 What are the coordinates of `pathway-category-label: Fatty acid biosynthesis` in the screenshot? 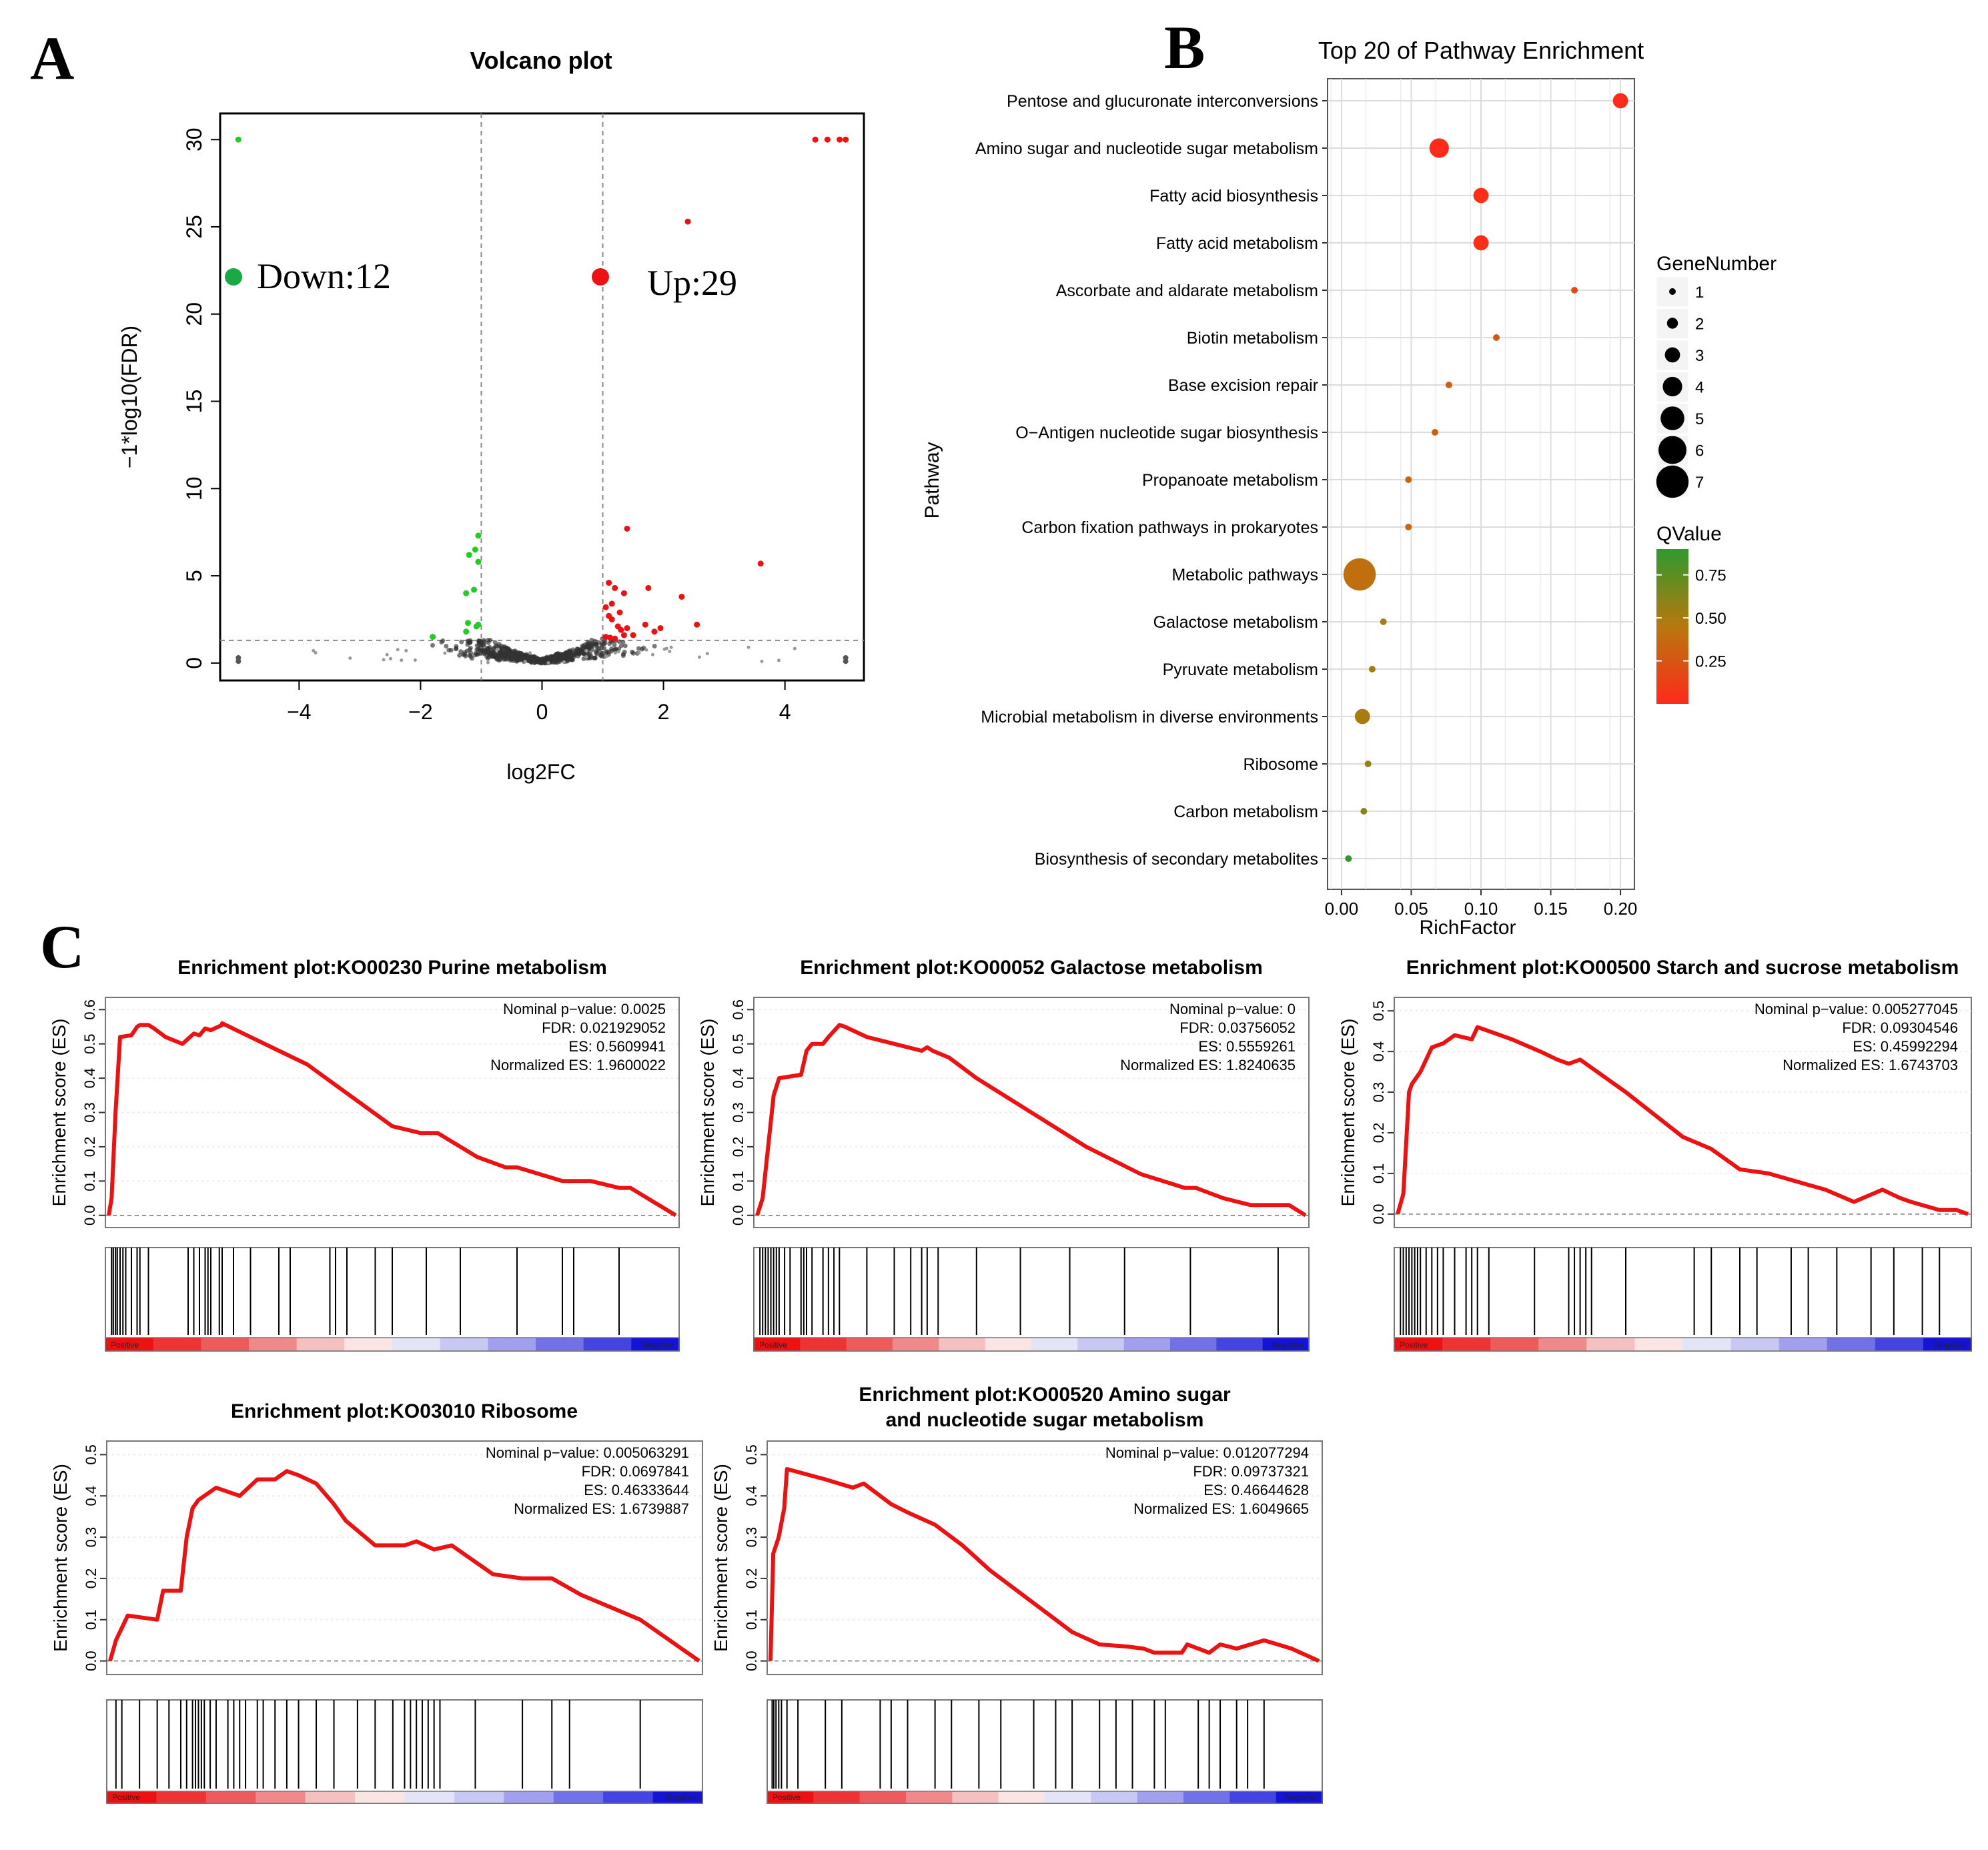 It's located at (1233, 196).